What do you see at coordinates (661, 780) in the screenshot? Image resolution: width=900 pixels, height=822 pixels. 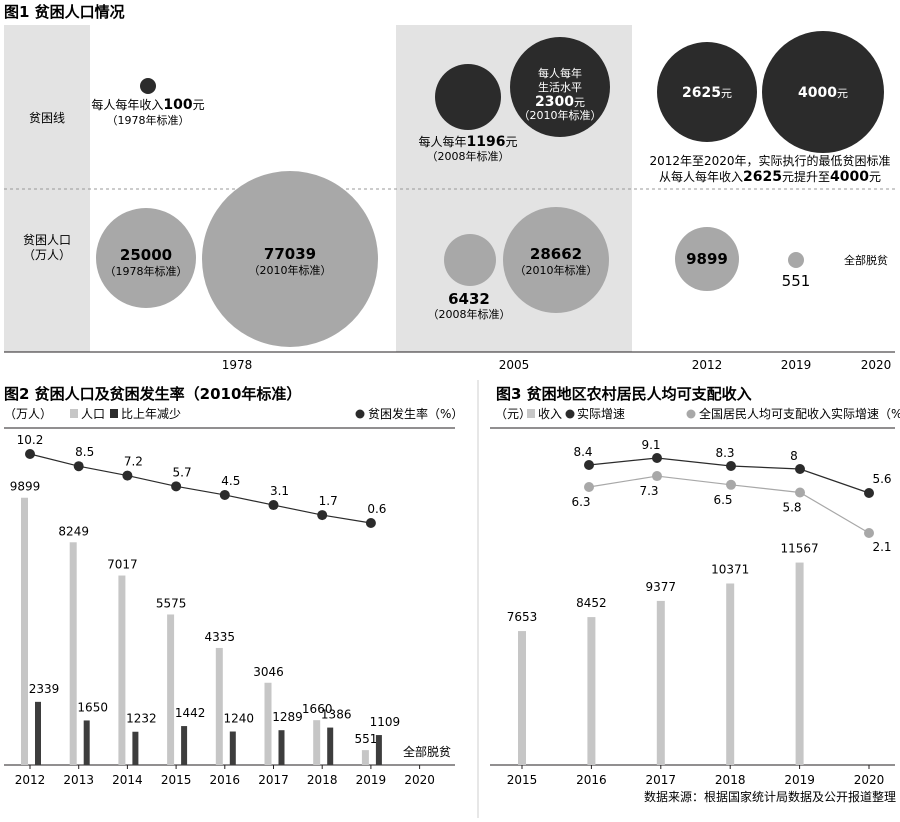 I see `fig3-x-label: 2017` at bounding box center [661, 780].